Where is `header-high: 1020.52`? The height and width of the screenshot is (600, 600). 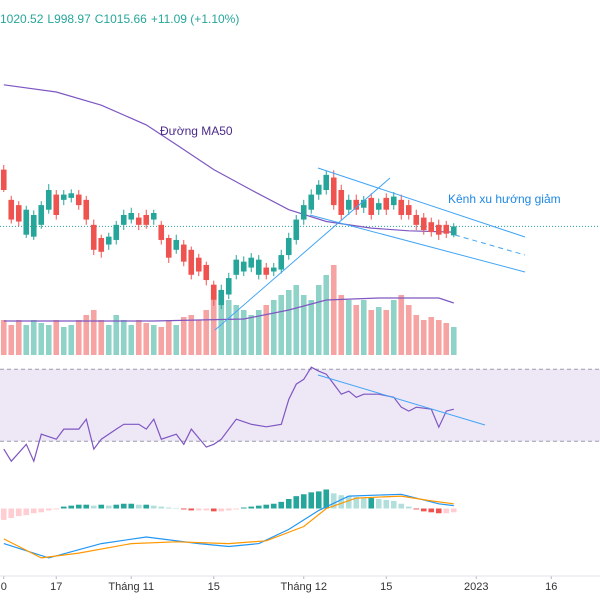 header-high: 1020.52 is located at coordinates (22, 19).